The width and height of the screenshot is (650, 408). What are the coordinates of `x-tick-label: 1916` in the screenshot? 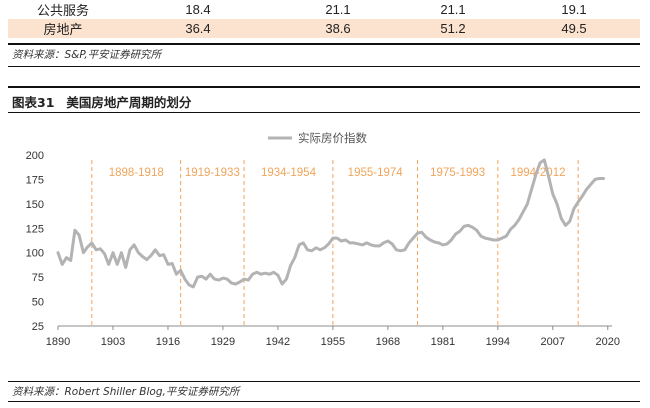 It's located at (168, 342).